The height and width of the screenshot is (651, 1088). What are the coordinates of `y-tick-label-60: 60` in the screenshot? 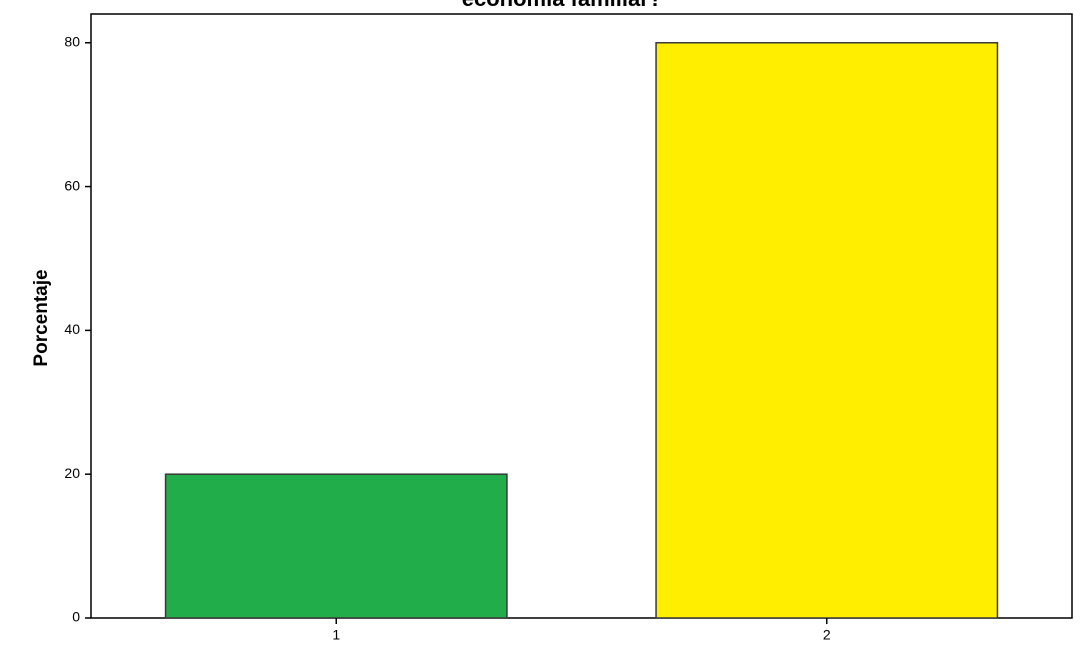 It's located at (72, 185).